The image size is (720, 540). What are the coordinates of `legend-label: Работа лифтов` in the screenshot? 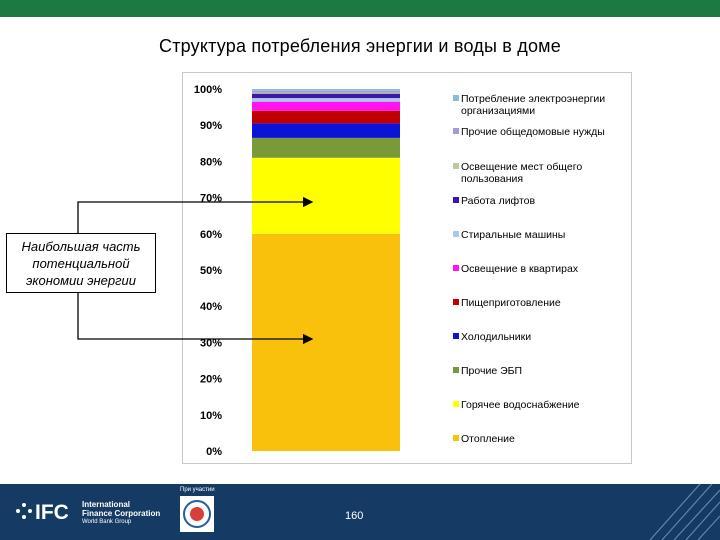 It's located at (498, 201).